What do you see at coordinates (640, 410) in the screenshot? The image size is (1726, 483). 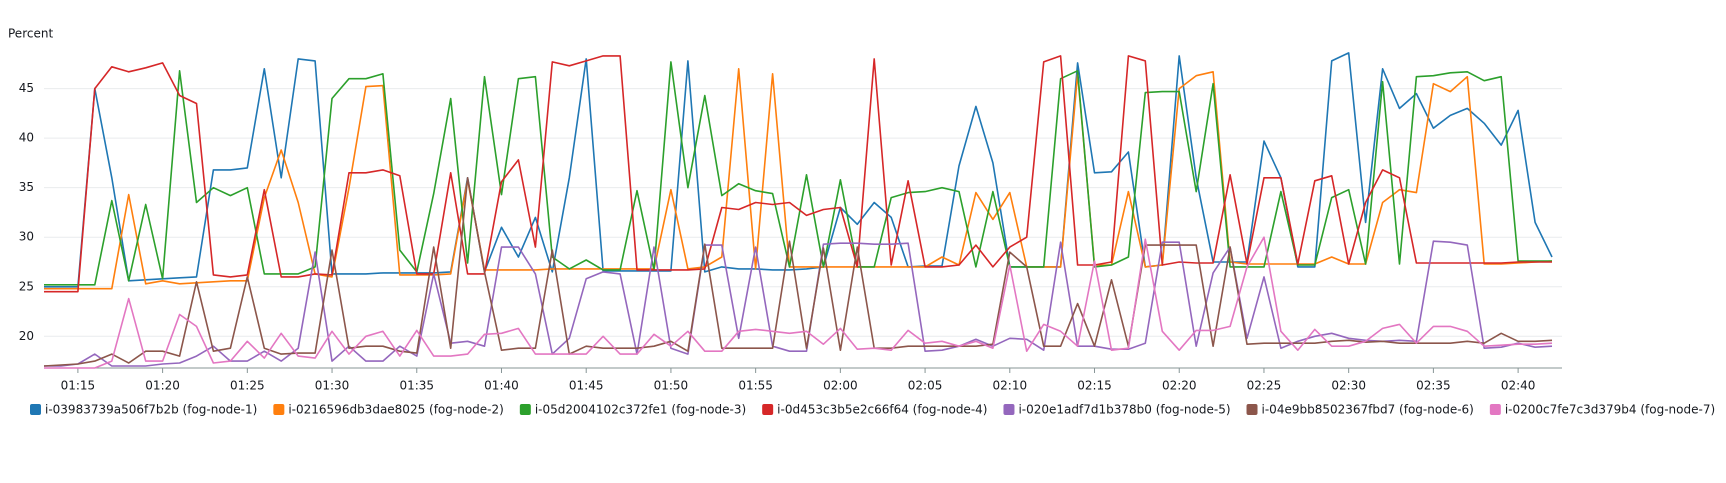 I see `legend-label: i-05d2004102c372fe1 (fog-node-3)` at bounding box center [640, 410].